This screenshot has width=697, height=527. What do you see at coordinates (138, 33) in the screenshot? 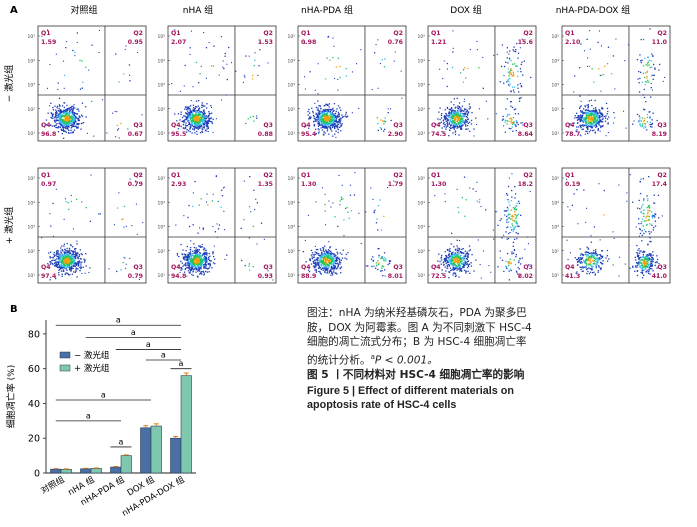
I see `quadrant-q2-label: Q2` at bounding box center [138, 33].